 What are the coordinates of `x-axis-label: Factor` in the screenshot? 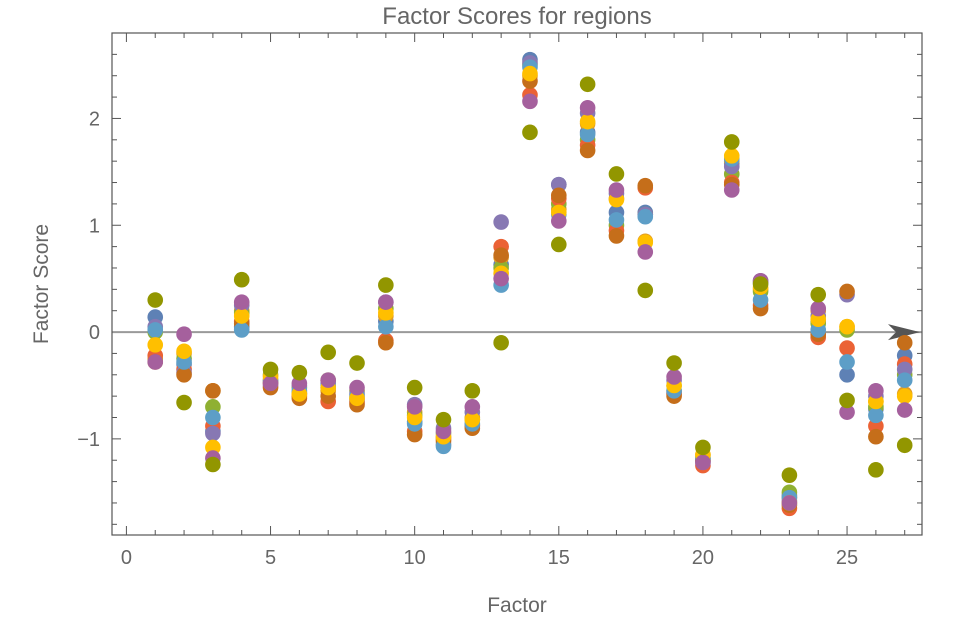 It's located at (517, 605).